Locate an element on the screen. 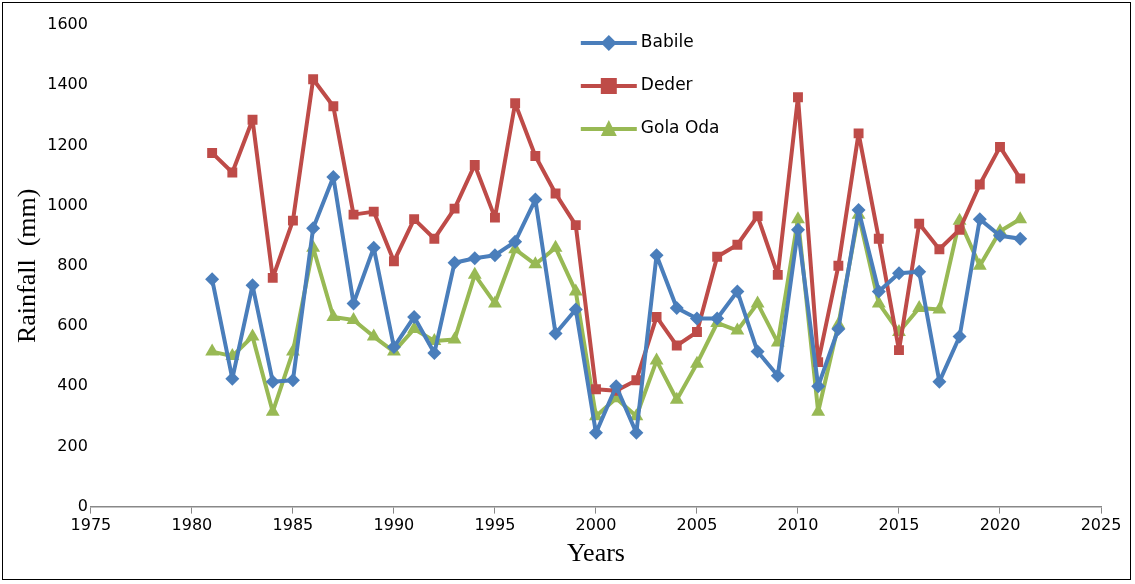 The image size is (1135, 584). y-tick-label: 600 is located at coordinates (72, 325).